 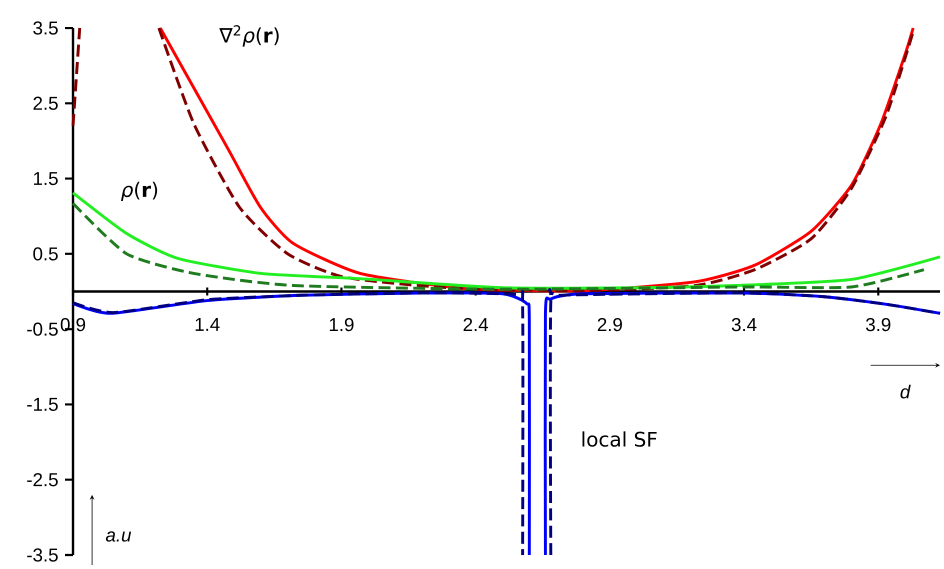 I want to click on y-tick-label: 3.5, so click(x=45, y=28).